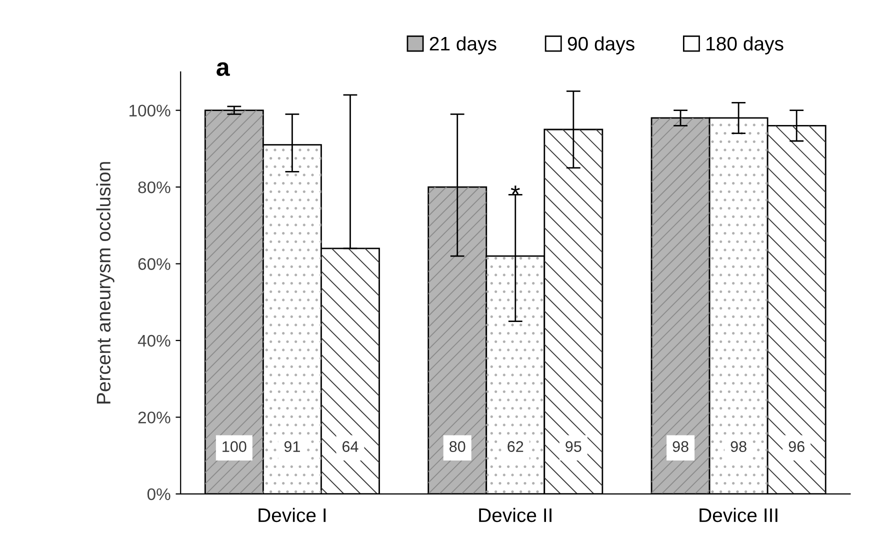 This screenshot has width=881, height=541. I want to click on annotation: *, so click(515, 190).